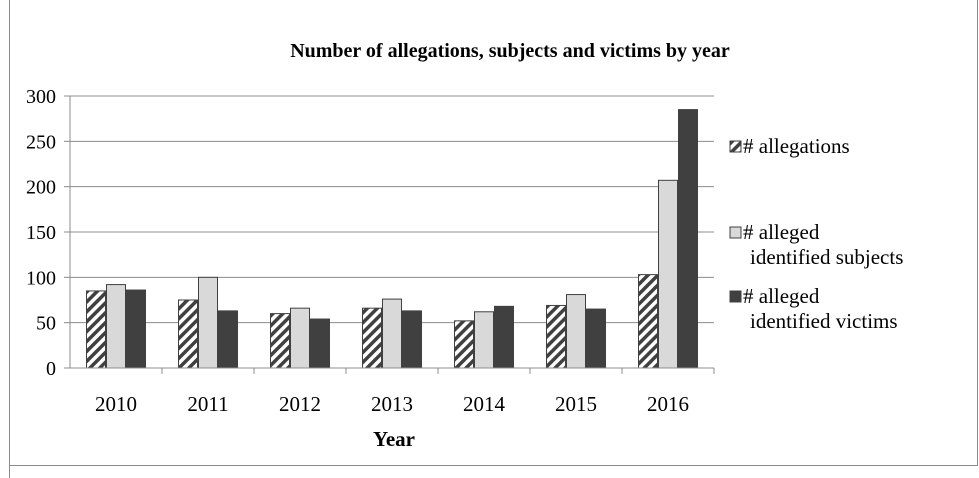  What do you see at coordinates (300, 404) in the screenshot?
I see `x-tick-label: 2012` at bounding box center [300, 404].